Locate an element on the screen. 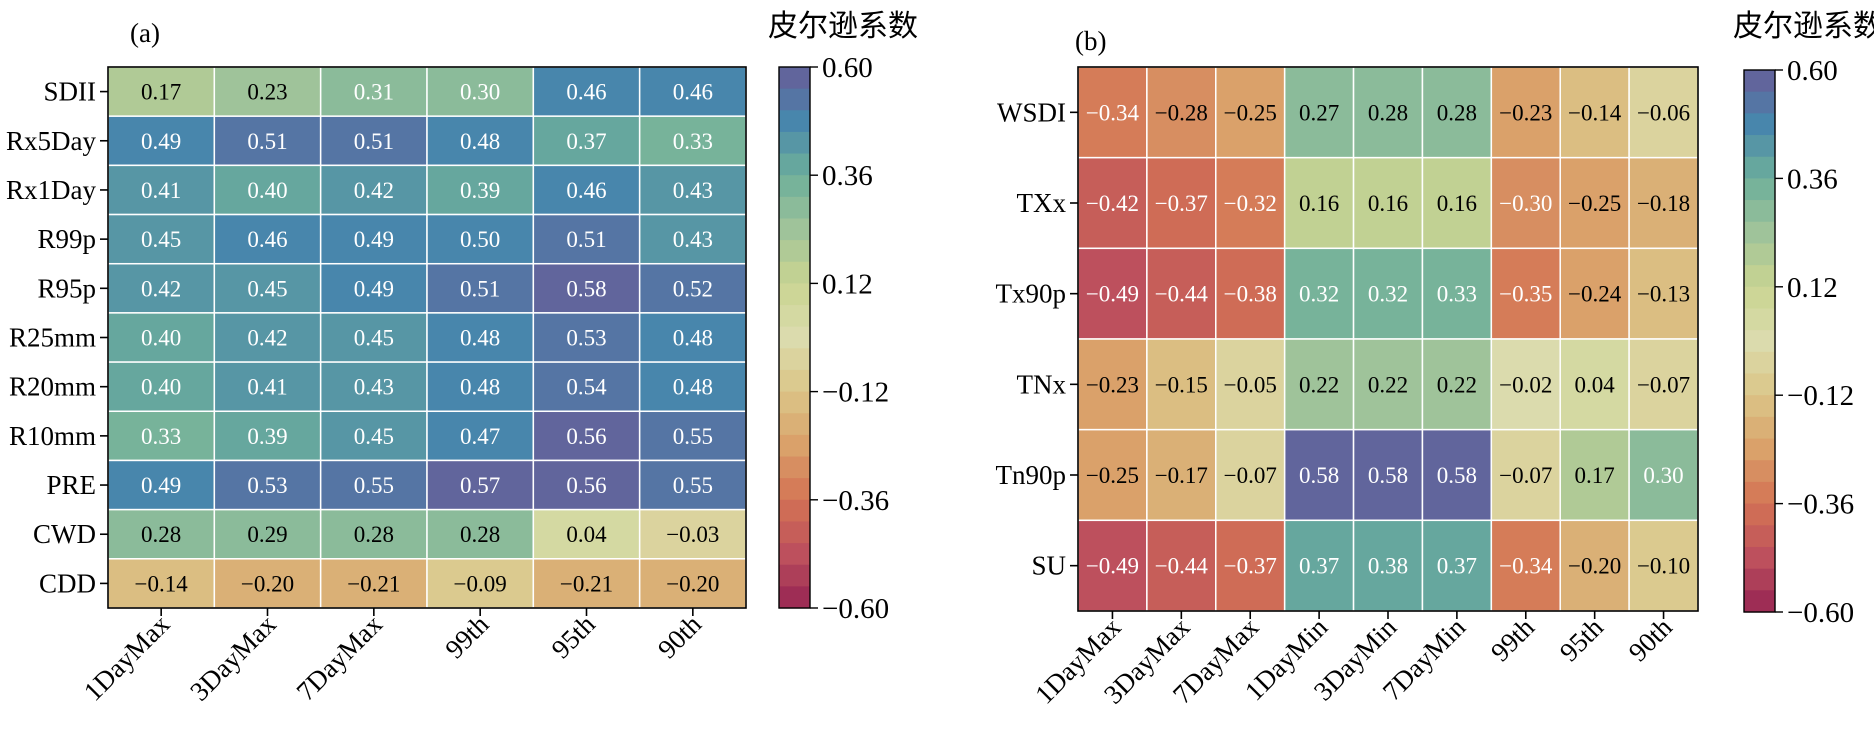 This screenshot has height=737, width=1874. cell-value-label: −0.42 is located at coordinates (1112, 203).